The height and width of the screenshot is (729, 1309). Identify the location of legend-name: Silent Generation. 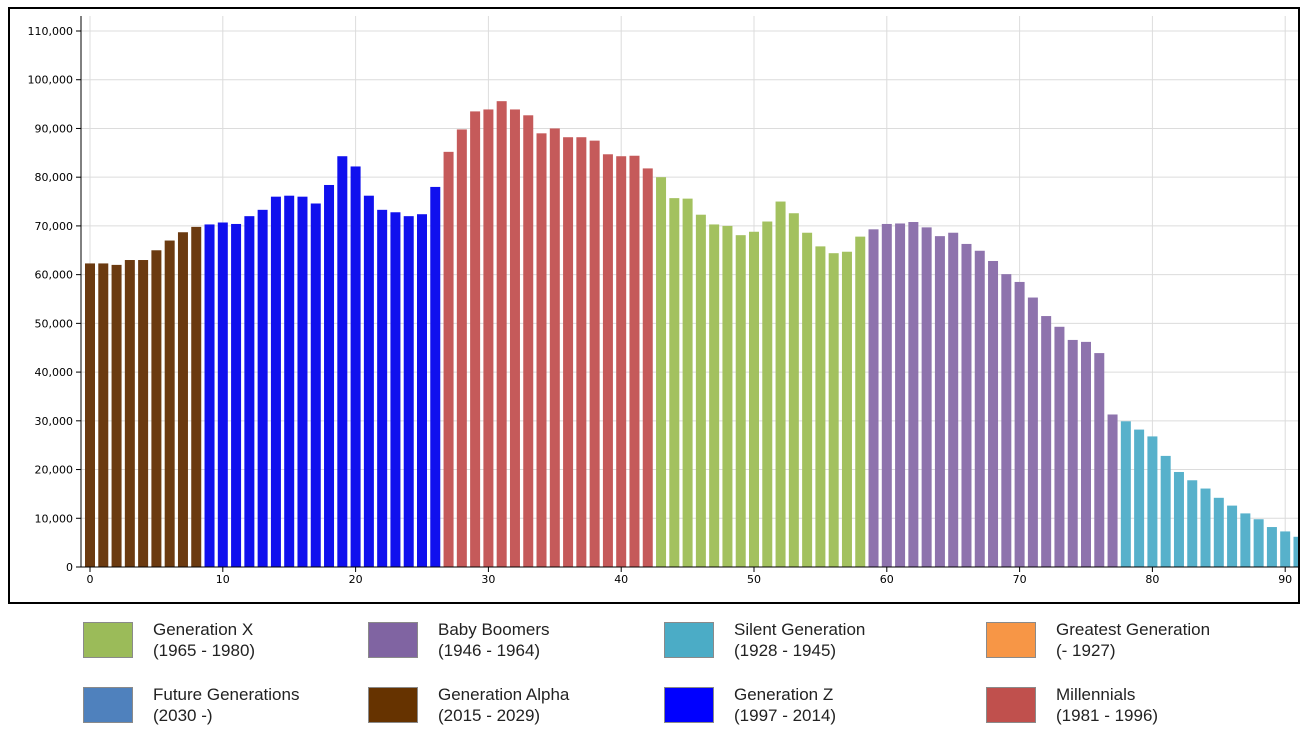
(800, 629).